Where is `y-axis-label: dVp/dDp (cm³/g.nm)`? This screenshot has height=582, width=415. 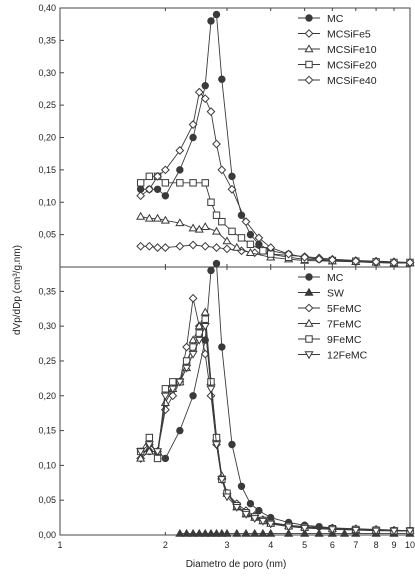
y-axis-label: dVp/dDp (cm³/g.nm) is located at coordinates (17, 290).